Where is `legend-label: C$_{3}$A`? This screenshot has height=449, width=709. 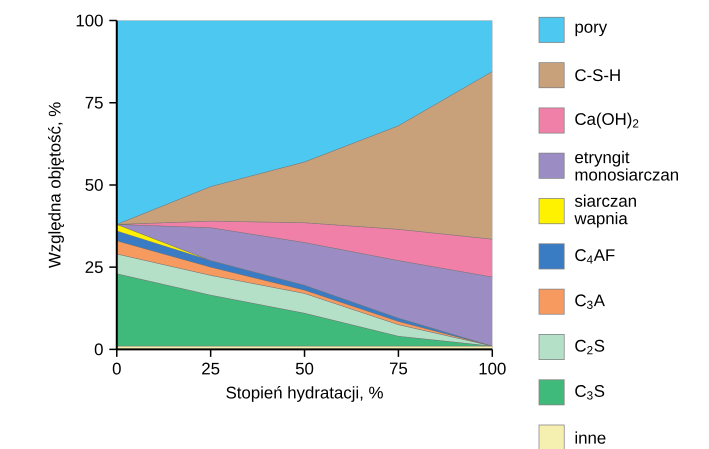 legend-label: C$_{3}$A is located at coordinates (590, 301).